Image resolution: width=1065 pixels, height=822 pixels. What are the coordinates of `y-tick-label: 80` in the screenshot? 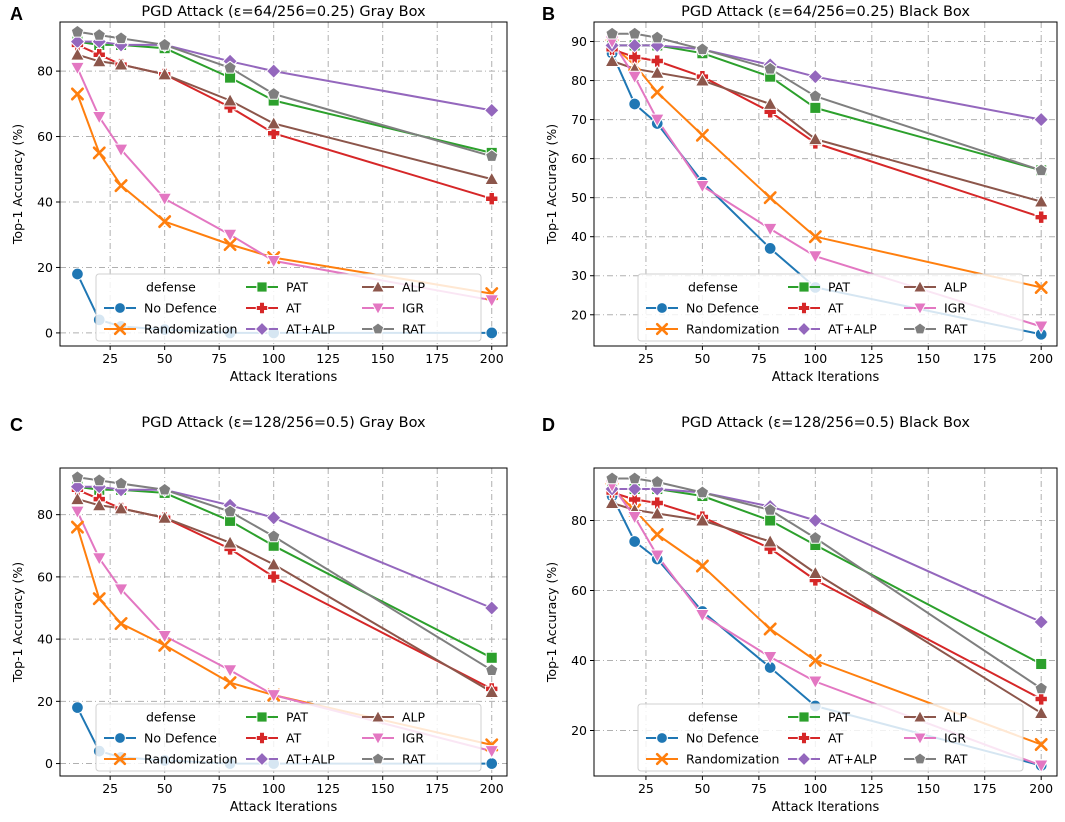 It's located at (45, 71).